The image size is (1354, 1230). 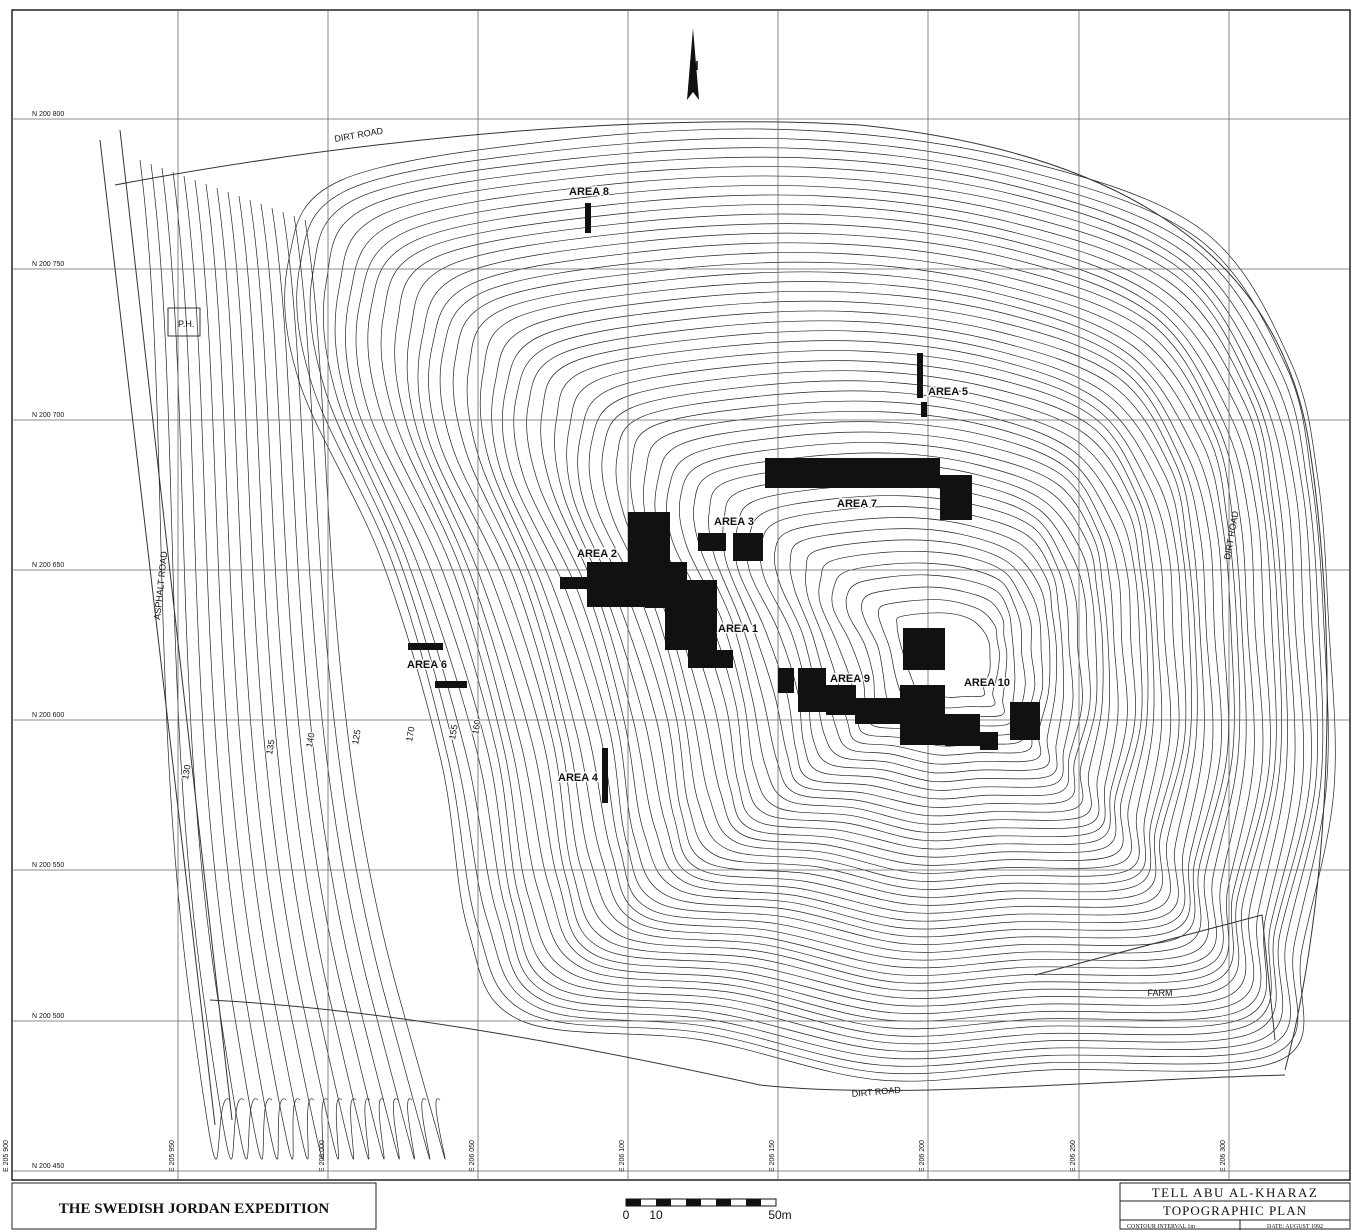 I want to click on northing-label: N 200 700, so click(x=48, y=415).